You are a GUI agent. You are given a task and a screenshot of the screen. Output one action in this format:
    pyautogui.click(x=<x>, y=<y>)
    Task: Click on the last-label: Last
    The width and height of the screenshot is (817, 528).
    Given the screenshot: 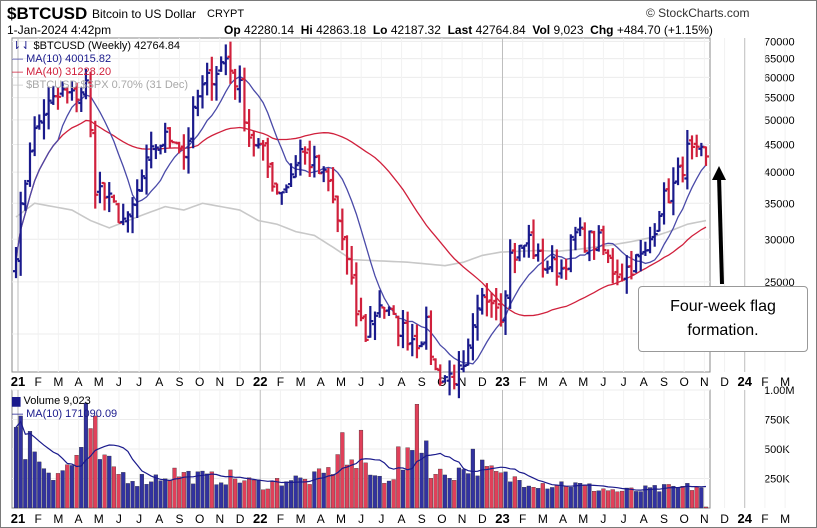 What is the action you would take?
    pyautogui.click(x=460, y=30)
    